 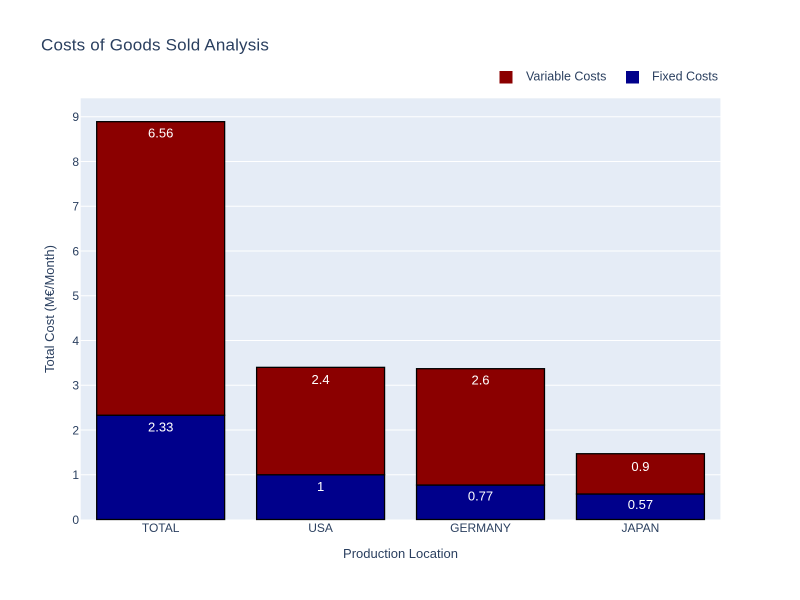 What do you see at coordinates (480, 495) in the screenshot?
I see `svg-text: 0.77` at bounding box center [480, 495].